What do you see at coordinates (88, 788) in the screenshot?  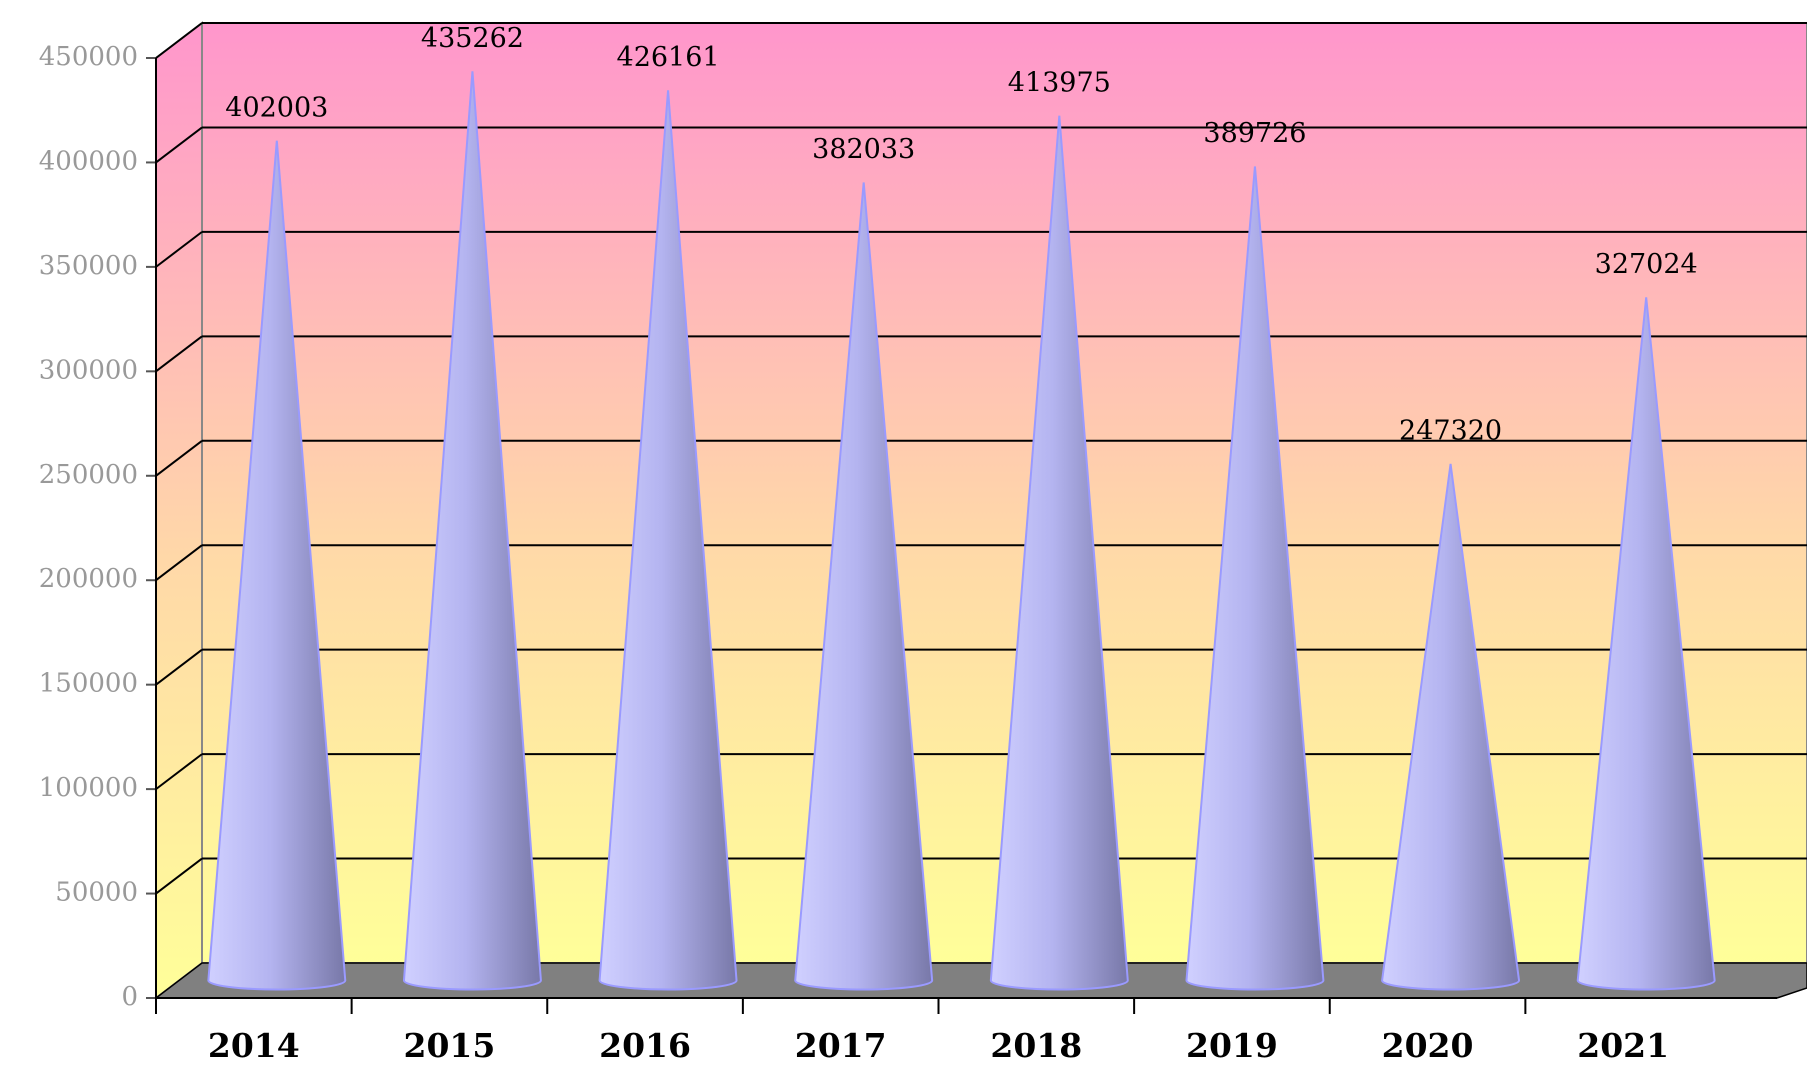 I see `y-tick-label: 100000` at bounding box center [88, 788].